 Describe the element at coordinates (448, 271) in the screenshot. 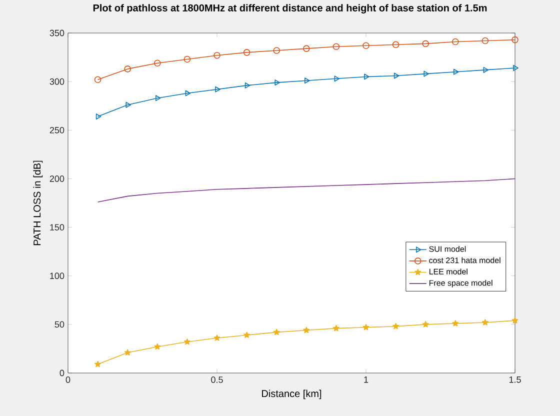

I see `legend-label: LEE model` at that location.